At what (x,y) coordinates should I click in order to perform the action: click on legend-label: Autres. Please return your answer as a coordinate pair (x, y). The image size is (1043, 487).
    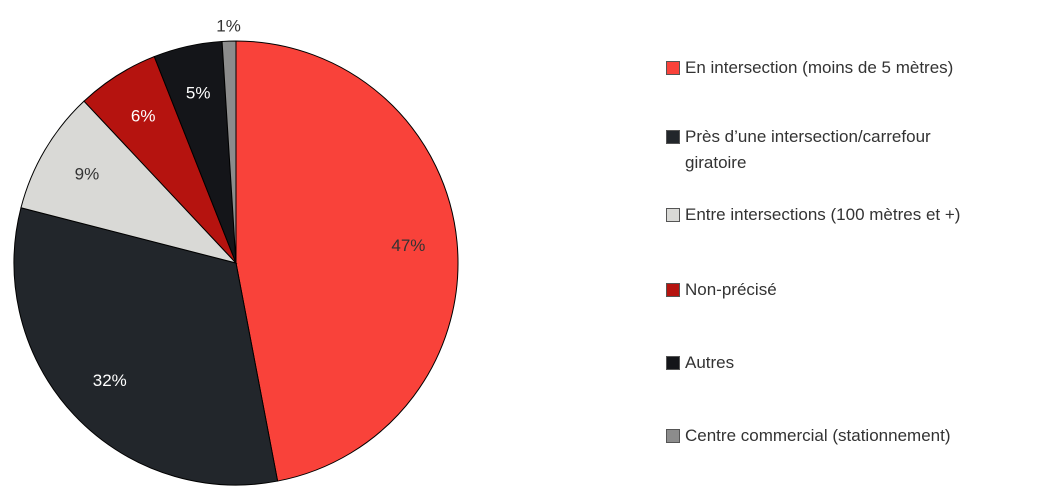
    Looking at the image, I should click on (710, 362).